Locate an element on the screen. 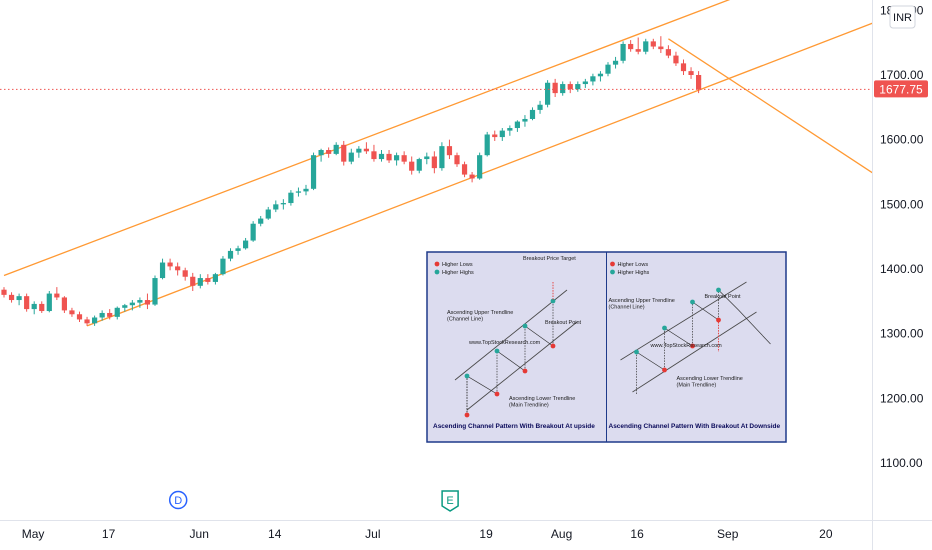 Image resolution: width=932 pixels, height=550 pixels. time-axis: May 17 Jun 14 Jul 19 Aug 16 Sep 20 is located at coordinates (427, 534).